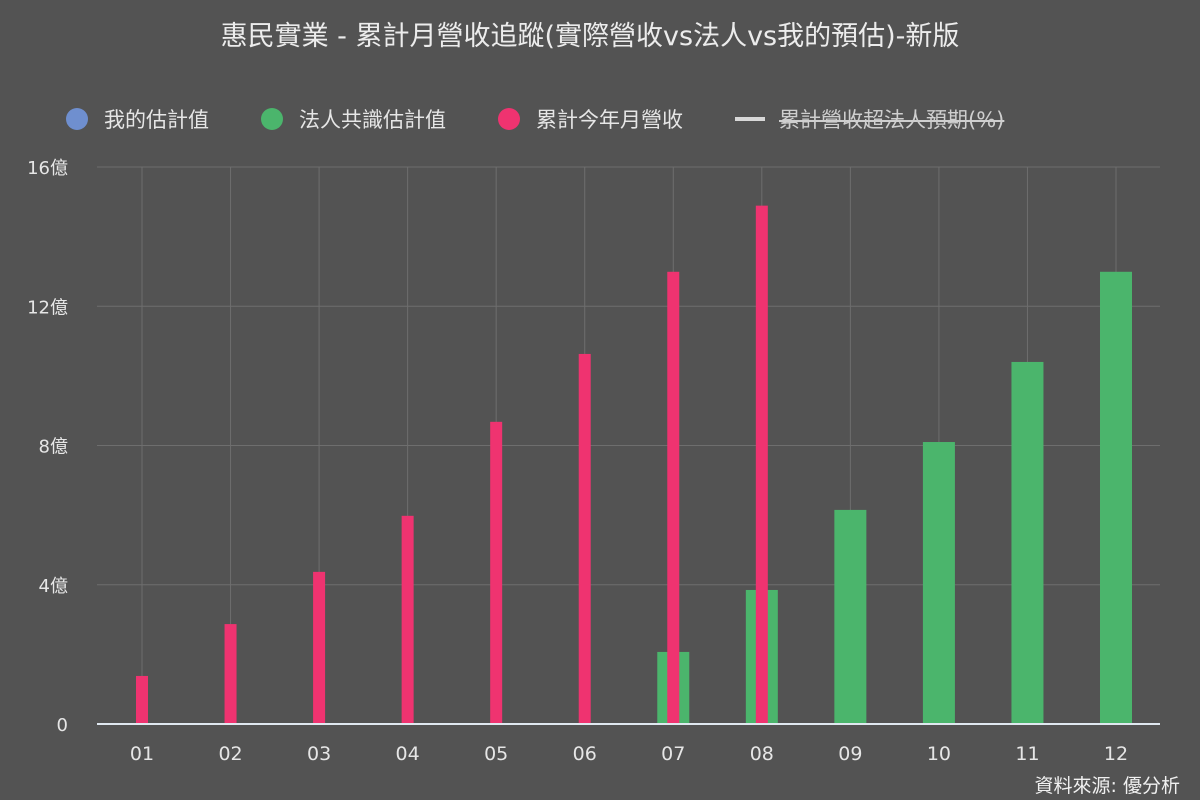 Image resolution: width=1200 pixels, height=800 pixels. What do you see at coordinates (319, 754) in the screenshot?
I see `x-tick-label: 03` at bounding box center [319, 754].